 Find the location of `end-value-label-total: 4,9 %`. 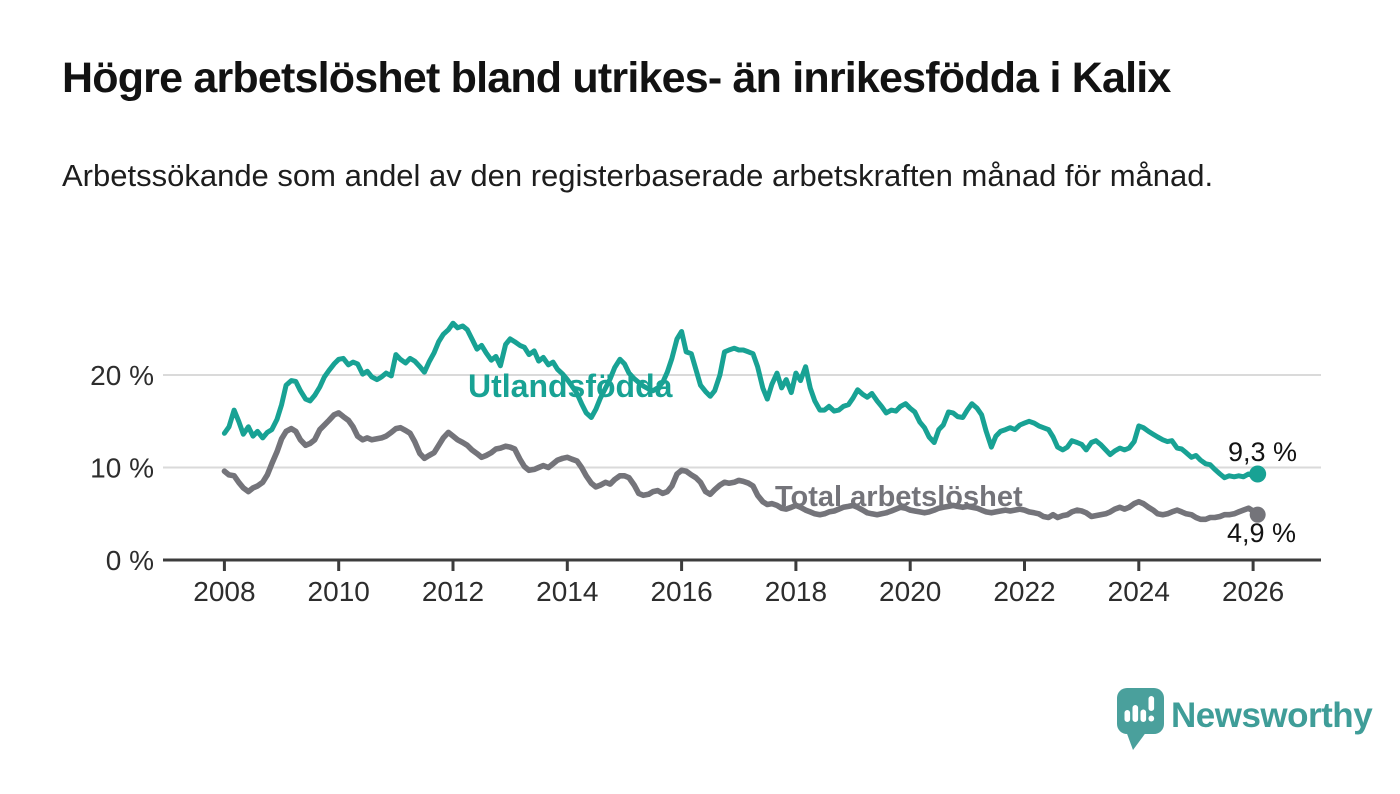

end-value-label-total: 4,9 % is located at coordinates (1261, 533).